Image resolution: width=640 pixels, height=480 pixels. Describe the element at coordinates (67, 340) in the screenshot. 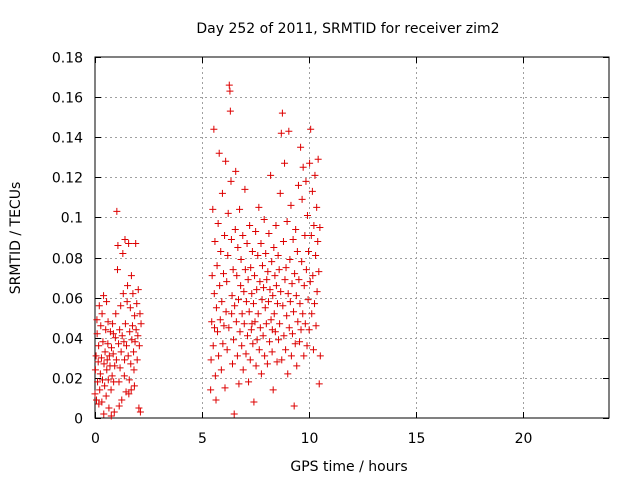

I see `y-tick-label: 0.04` at that location.